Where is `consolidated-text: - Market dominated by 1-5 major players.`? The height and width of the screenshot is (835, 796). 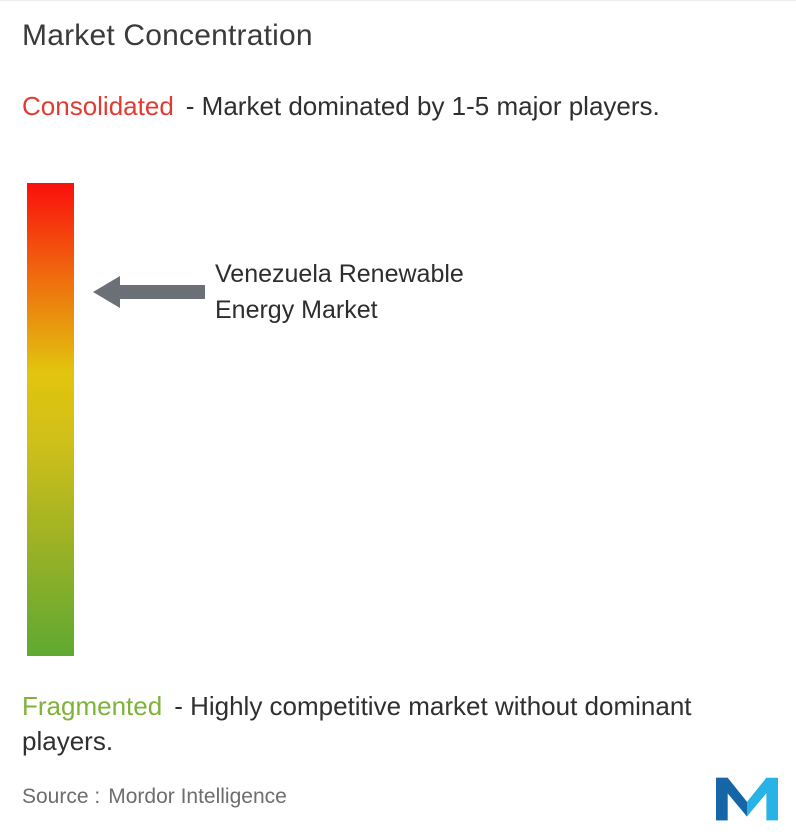
consolidated-text: - Market dominated by 1-5 major players. is located at coordinates (422, 106).